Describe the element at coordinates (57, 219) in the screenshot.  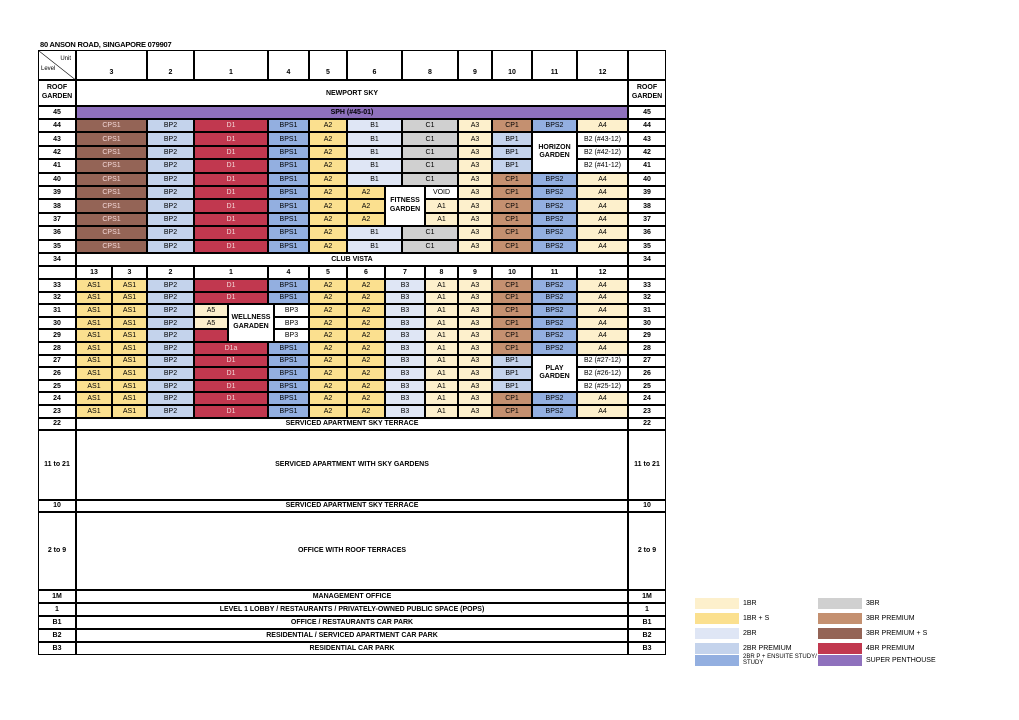
I see `level-label: 37` at that location.